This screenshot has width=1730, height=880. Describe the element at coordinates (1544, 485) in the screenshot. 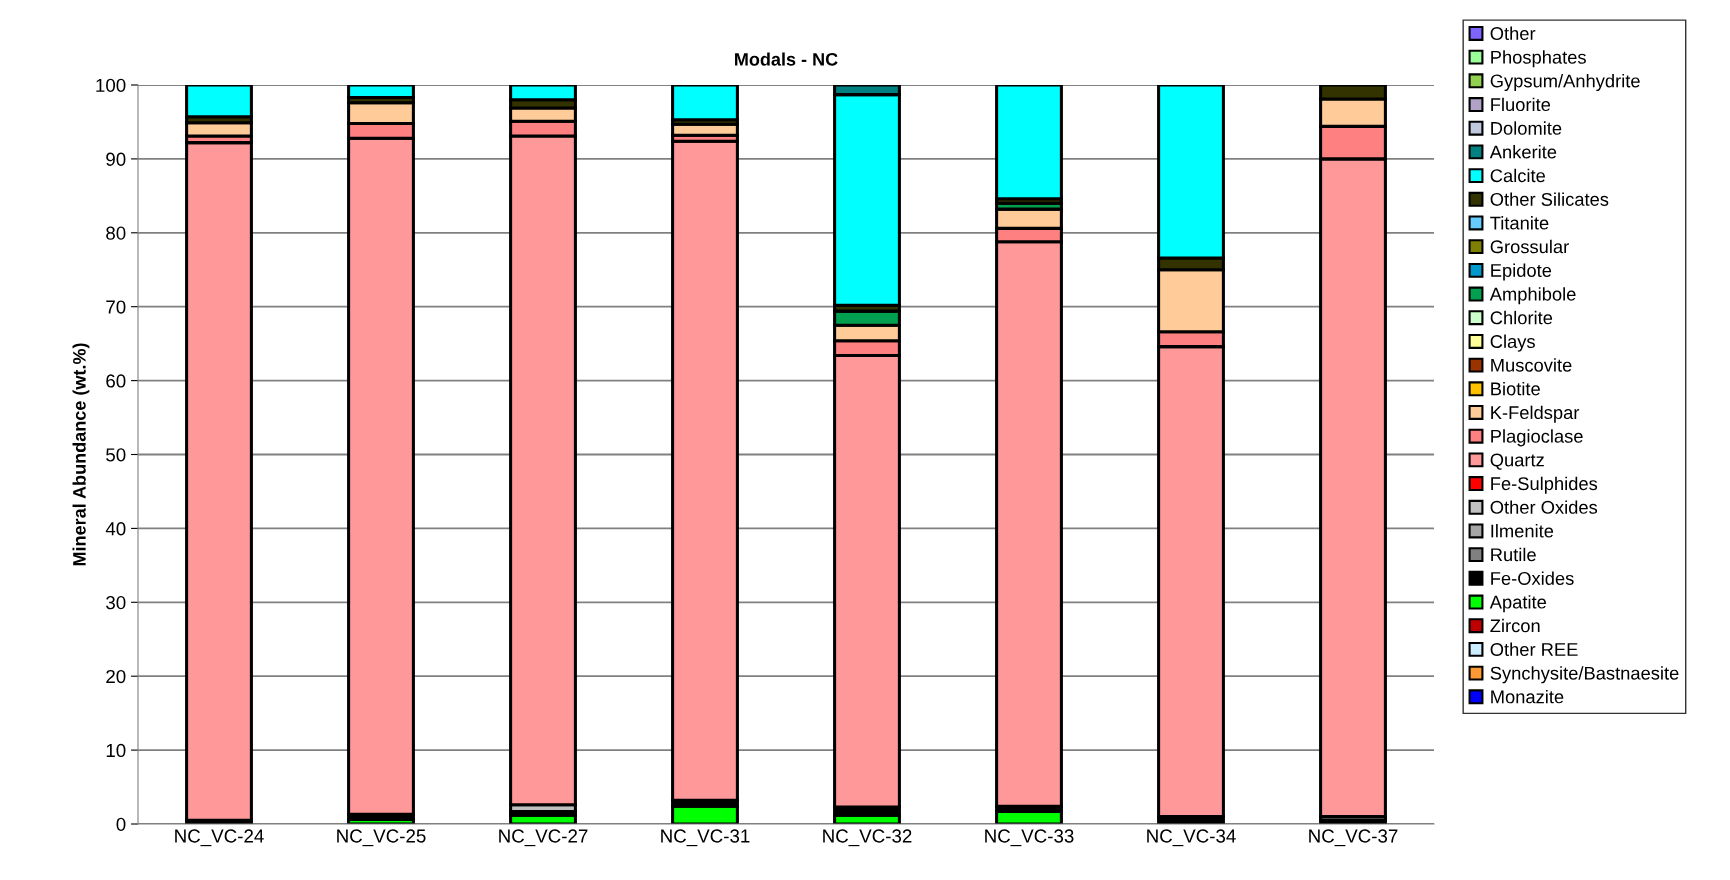

I see `legend-label: Fe-Sulphides` at that location.